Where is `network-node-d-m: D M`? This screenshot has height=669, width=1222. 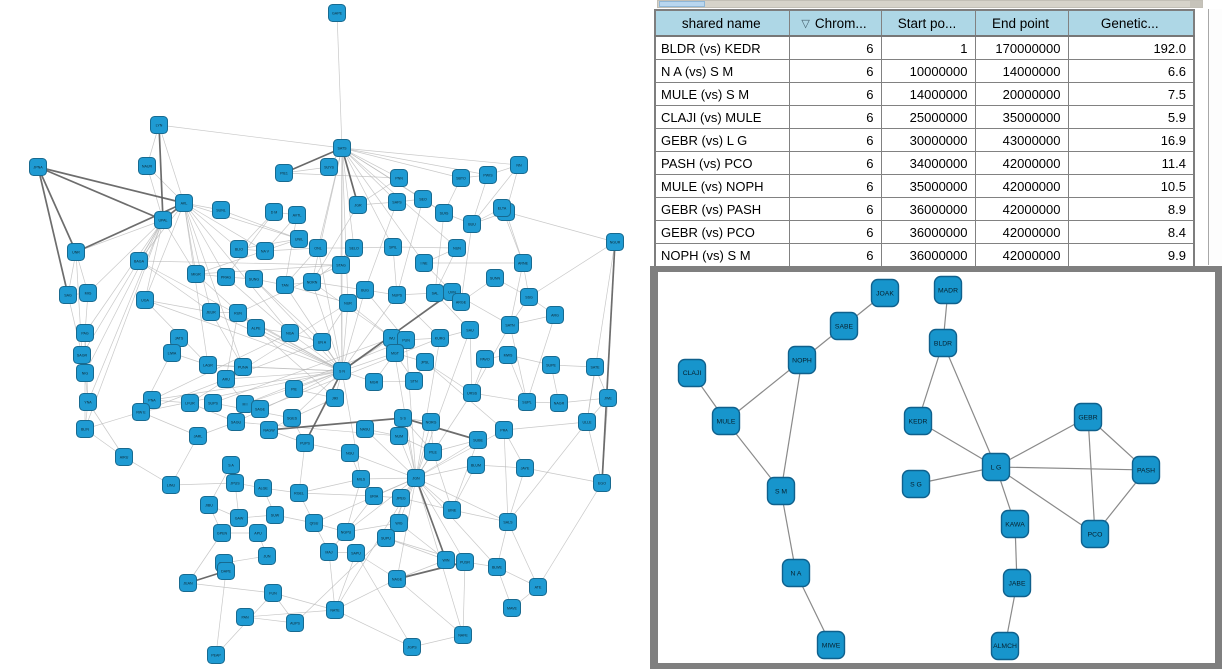
network-node-d-m: D M is located at coordinates (274, 212).